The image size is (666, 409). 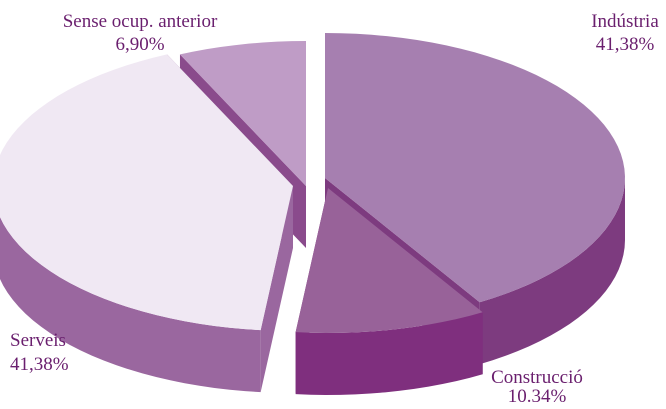 What do you see at coordinates (140, 21) in the screenshot?
I see `label-sense-ocupacio-name: Sense ocup. anterior` at bounding box center [140, 21].